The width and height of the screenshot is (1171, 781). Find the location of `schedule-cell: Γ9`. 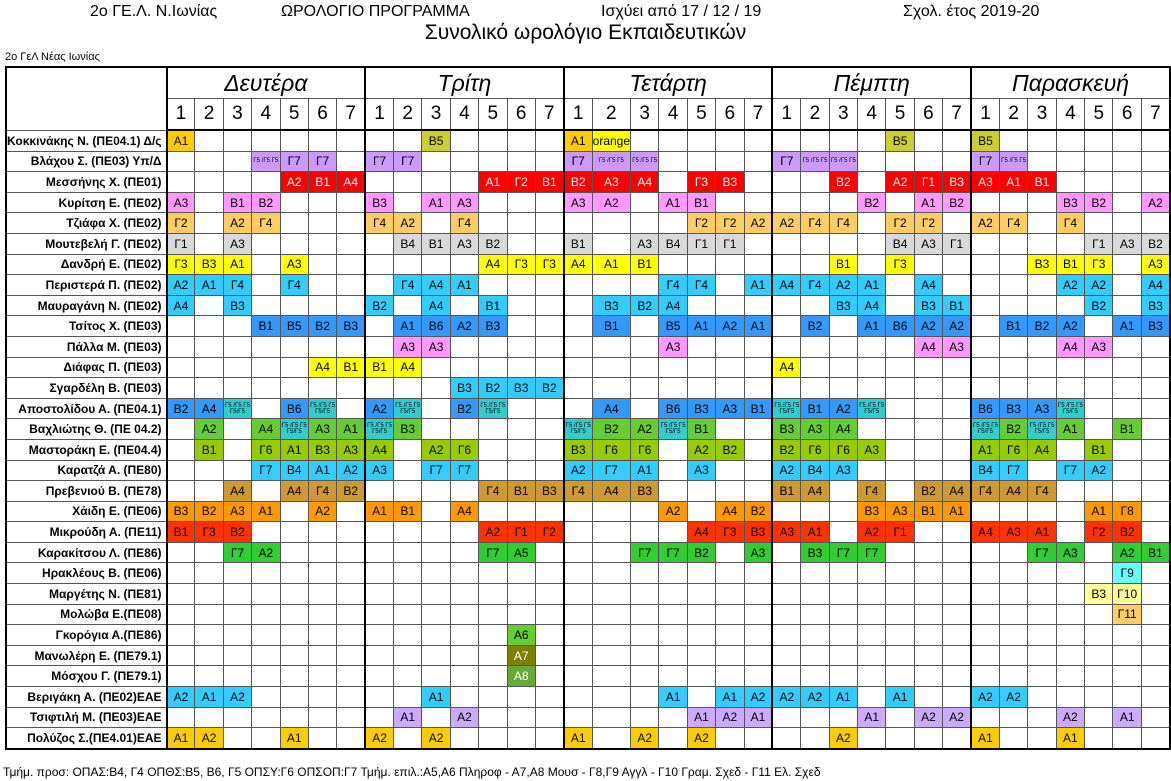

schedule-cell: Γ9 is located at coordinates (1127, 573).